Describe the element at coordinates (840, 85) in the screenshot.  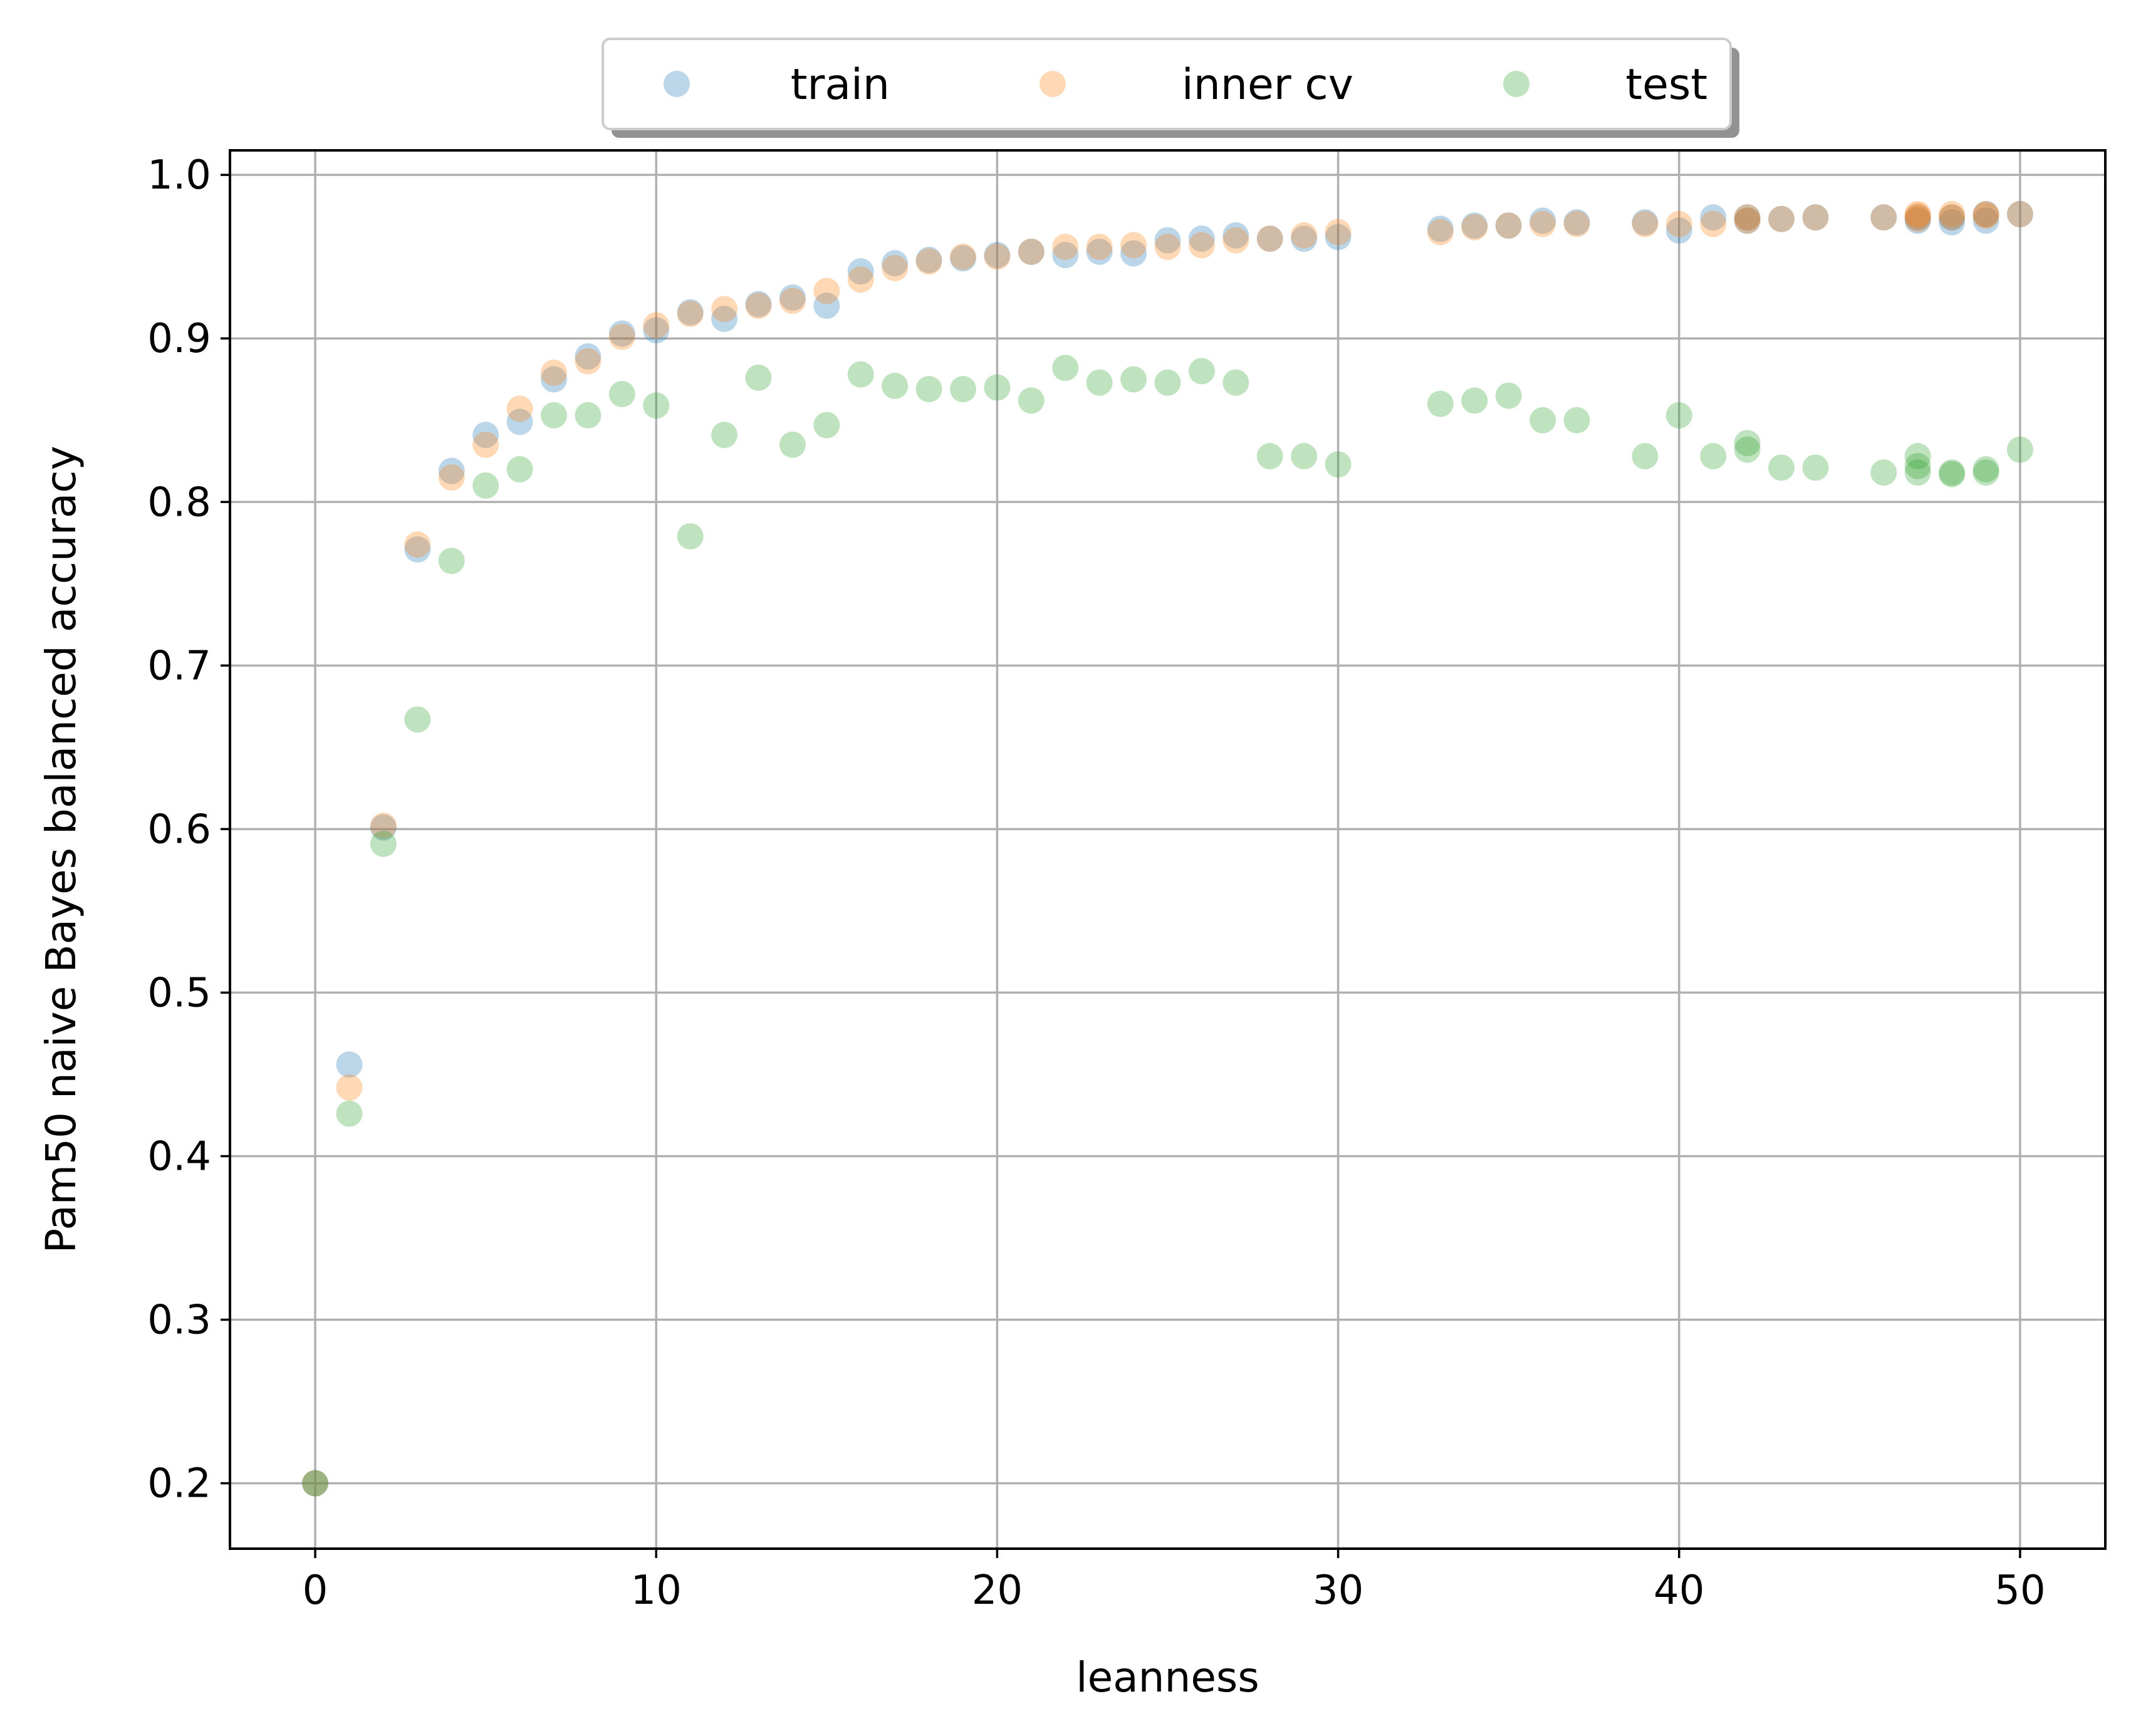
I see `legend-label-train: train` at that location.